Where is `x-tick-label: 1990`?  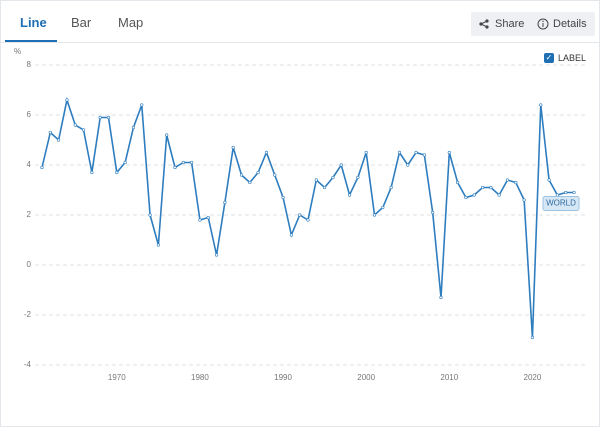 x-tick-label: 1990 is located at coordinates (283, 377).